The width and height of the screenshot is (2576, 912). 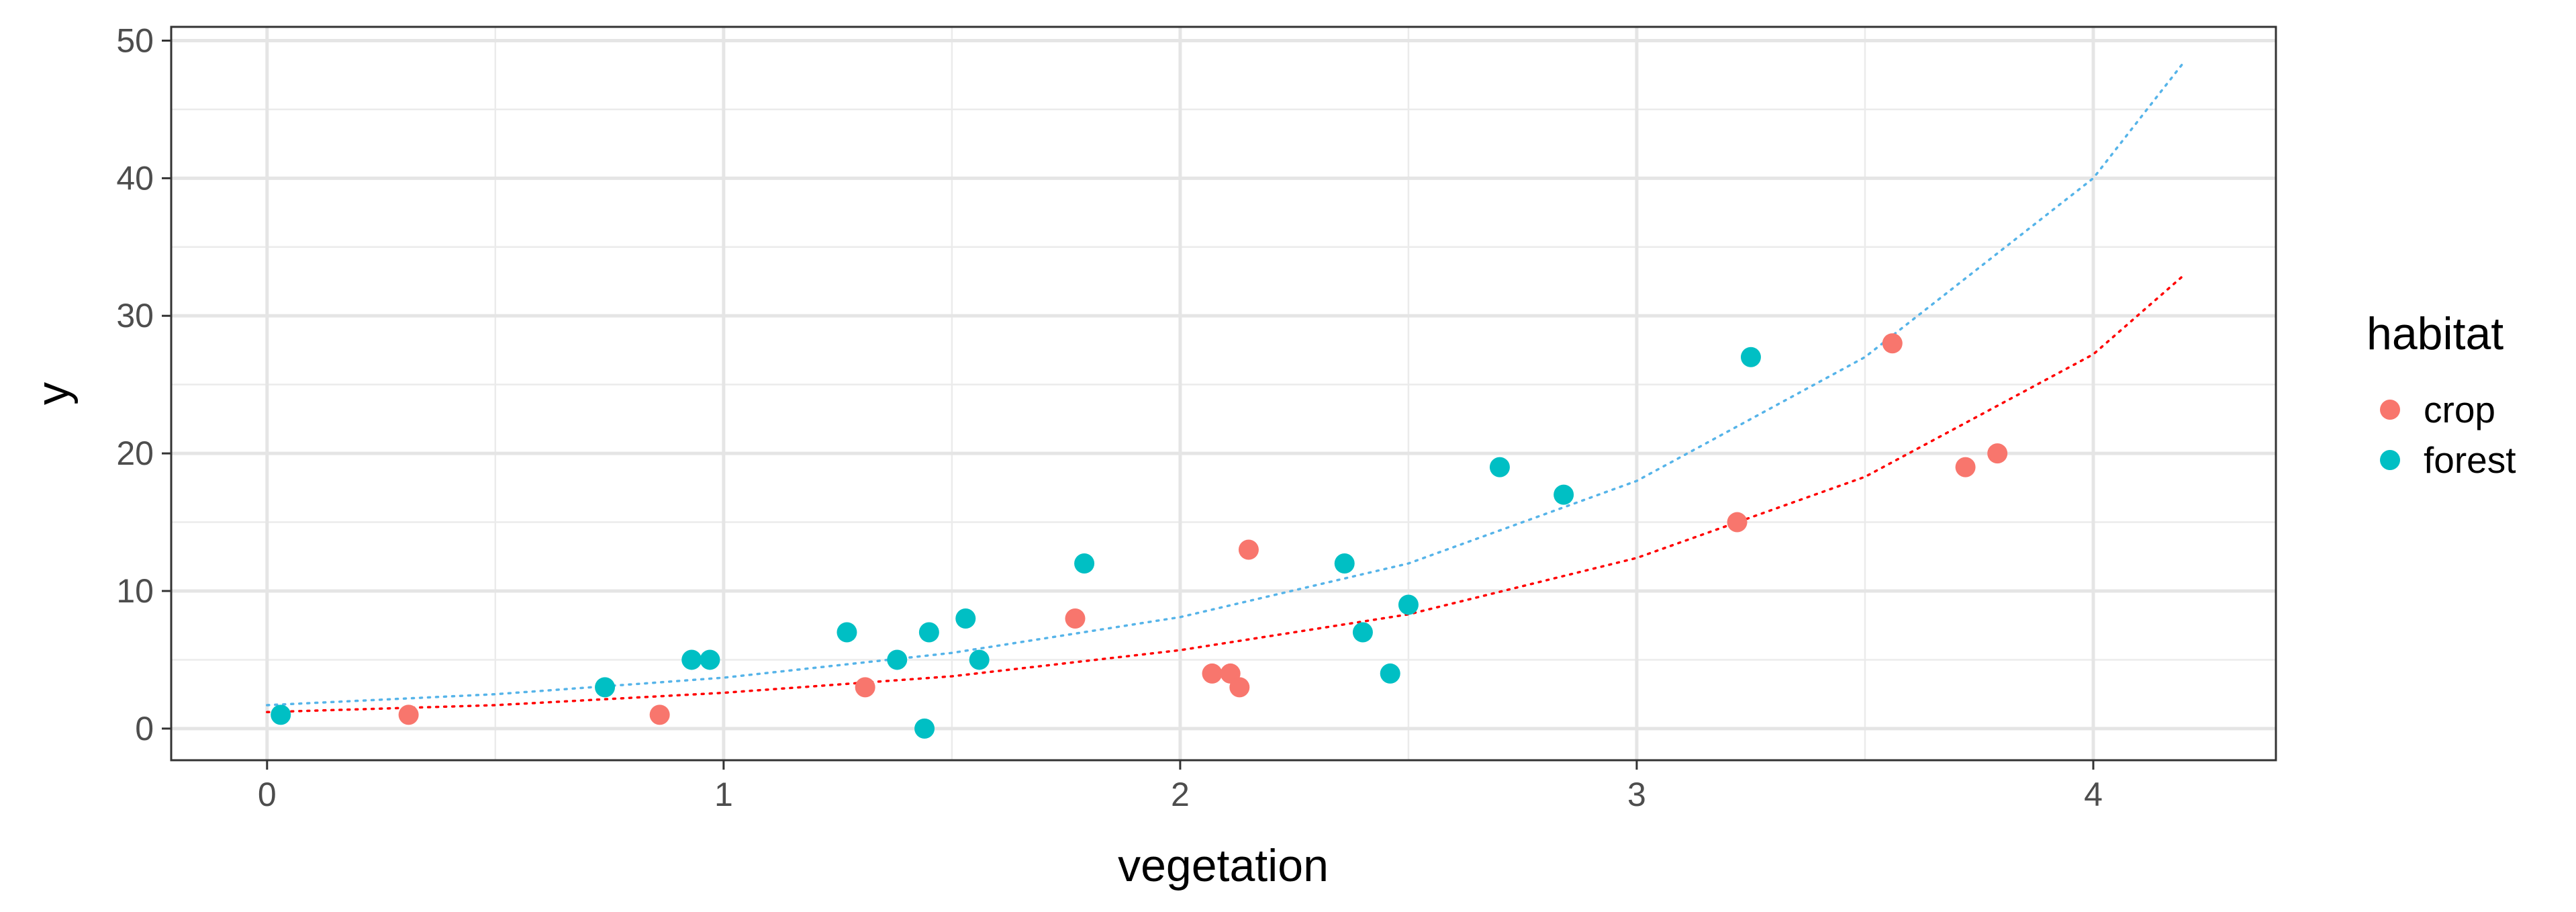 What do you see at coordinates (2459, 409) in the screenshot?
I see `legend-label-crop: crop` at bounding box center [2459, 409].